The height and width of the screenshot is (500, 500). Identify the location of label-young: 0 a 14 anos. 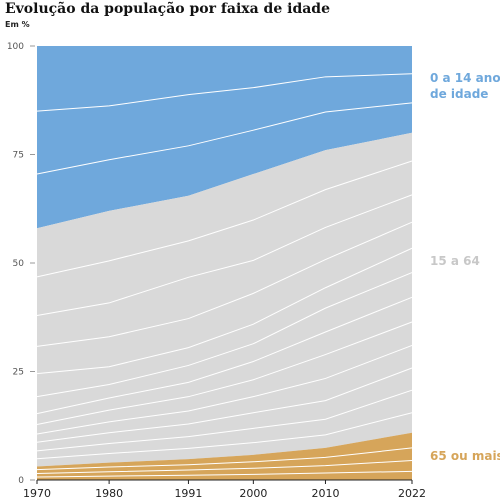
(465, 78).